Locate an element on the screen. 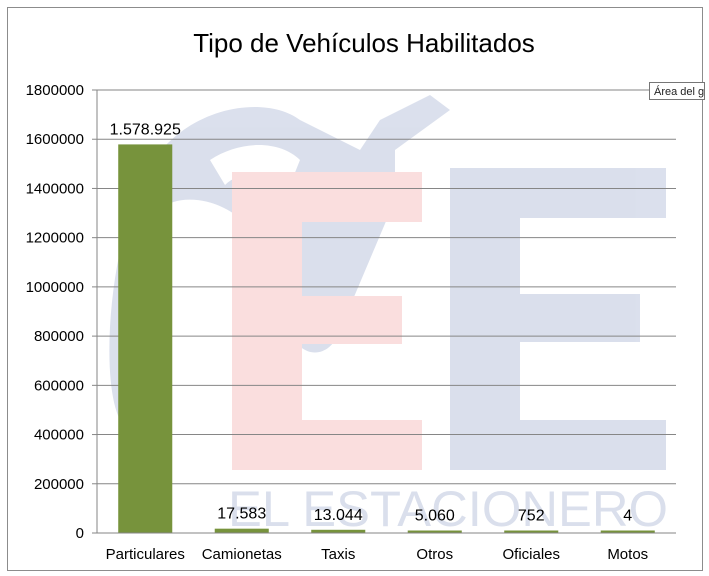 The image size is (709, 576). y-tick-label: 1800000 is located at coordinates (55, 90).